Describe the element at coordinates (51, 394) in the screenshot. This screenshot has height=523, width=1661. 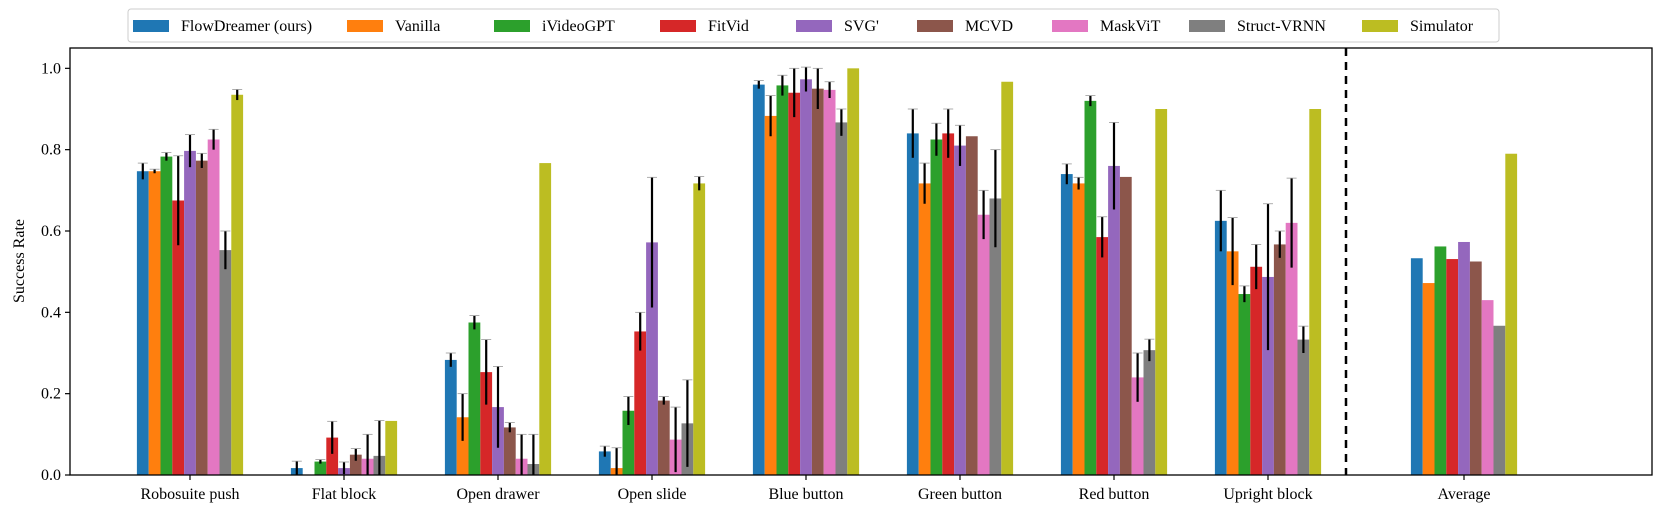
I see `y-tick-label: 0.2` at that location.